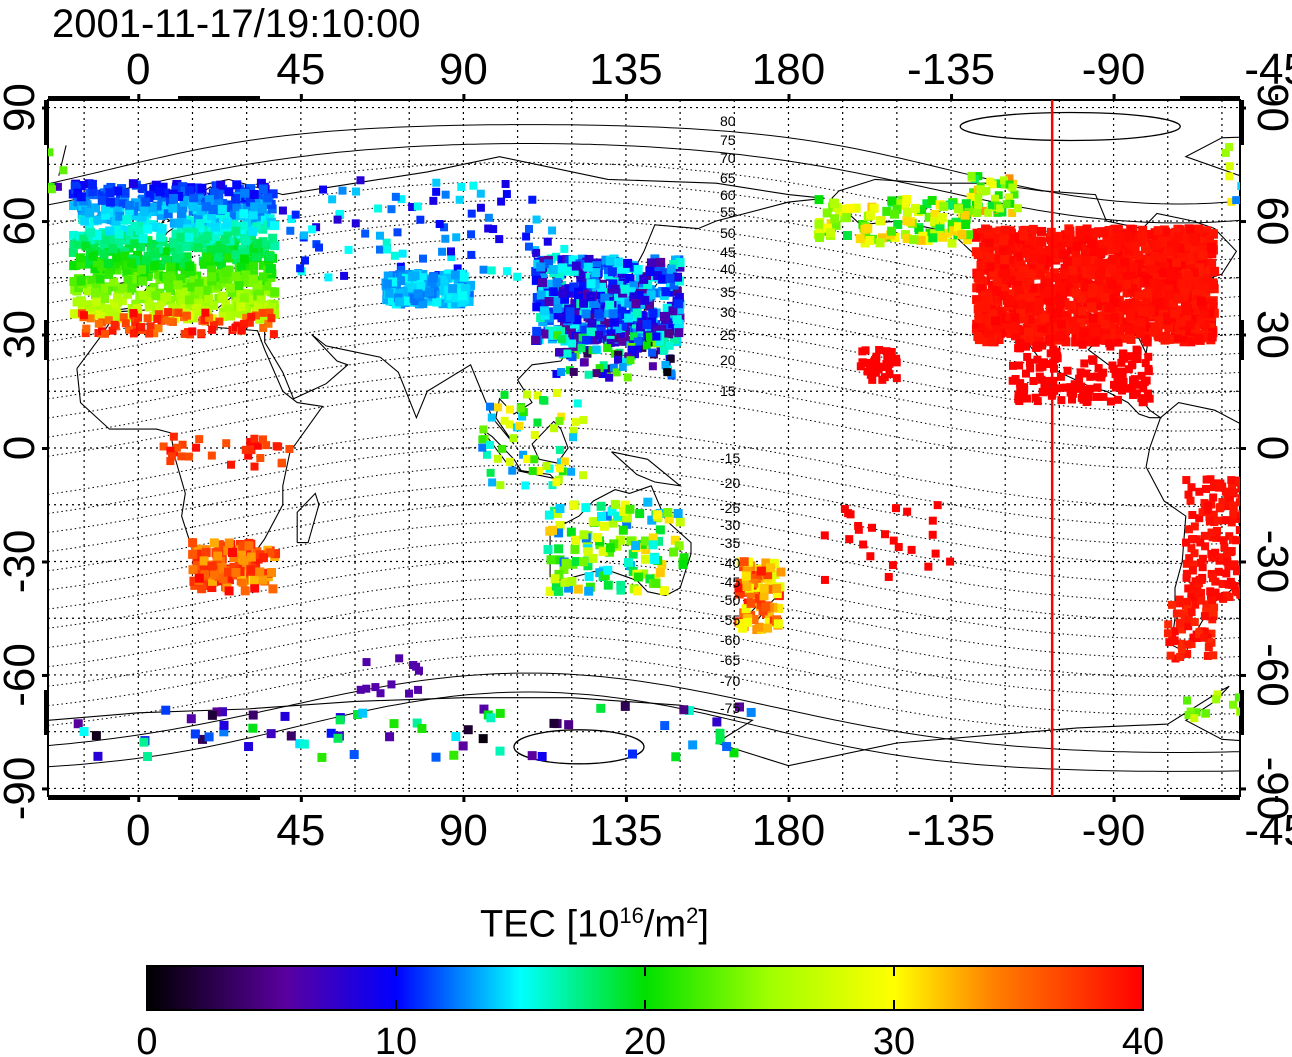 The image size is (1292, 1057). I want to click on mag-lat-label: 60, so click(728, 195).